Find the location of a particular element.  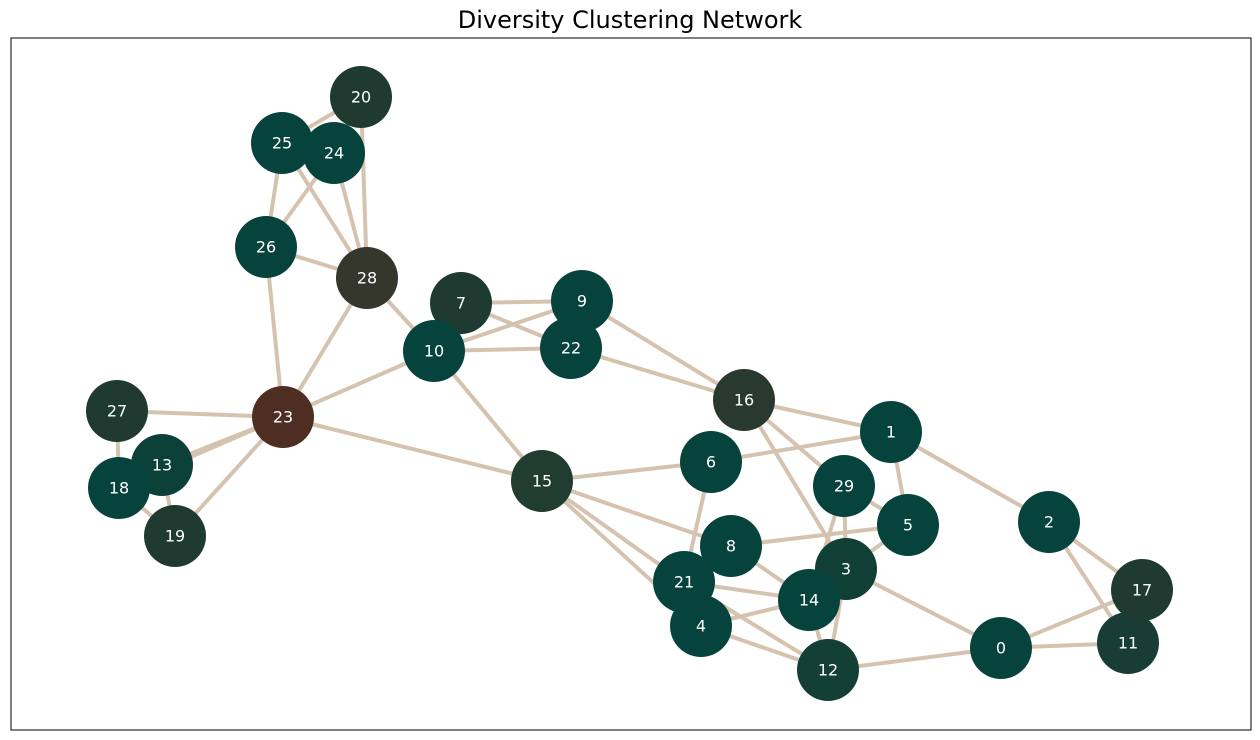

node-label: 28 is located at coordinates (367, 278).